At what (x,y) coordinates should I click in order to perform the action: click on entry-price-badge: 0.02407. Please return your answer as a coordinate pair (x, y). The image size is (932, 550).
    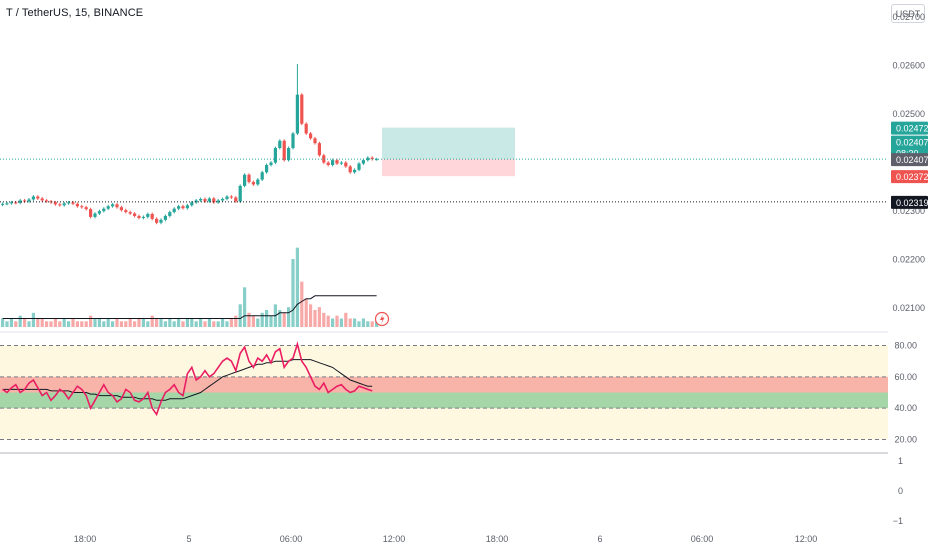
    Looking at the image, I should click on (910, 160).